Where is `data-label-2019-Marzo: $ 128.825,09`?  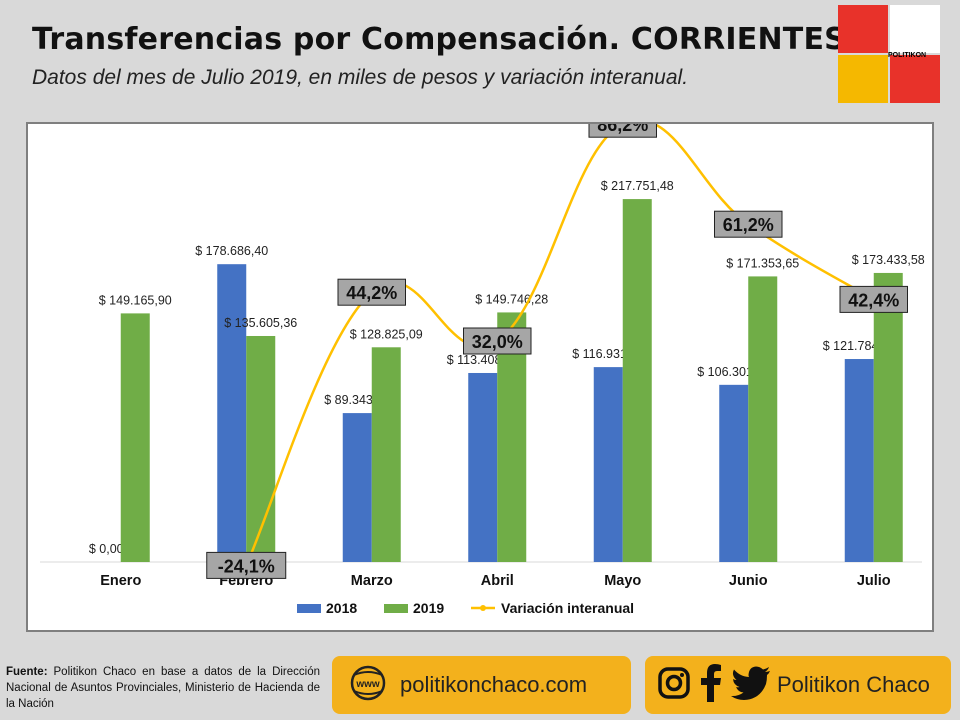 data-label-2019-Marzo: $ 128.825,09 is located at coordinates (386, 334).